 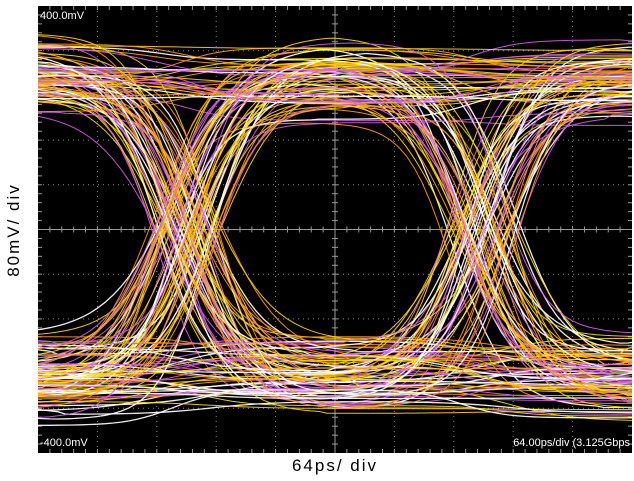 I want to click on x-axis-label: 64ps/ div, so click(x=335, y=465).